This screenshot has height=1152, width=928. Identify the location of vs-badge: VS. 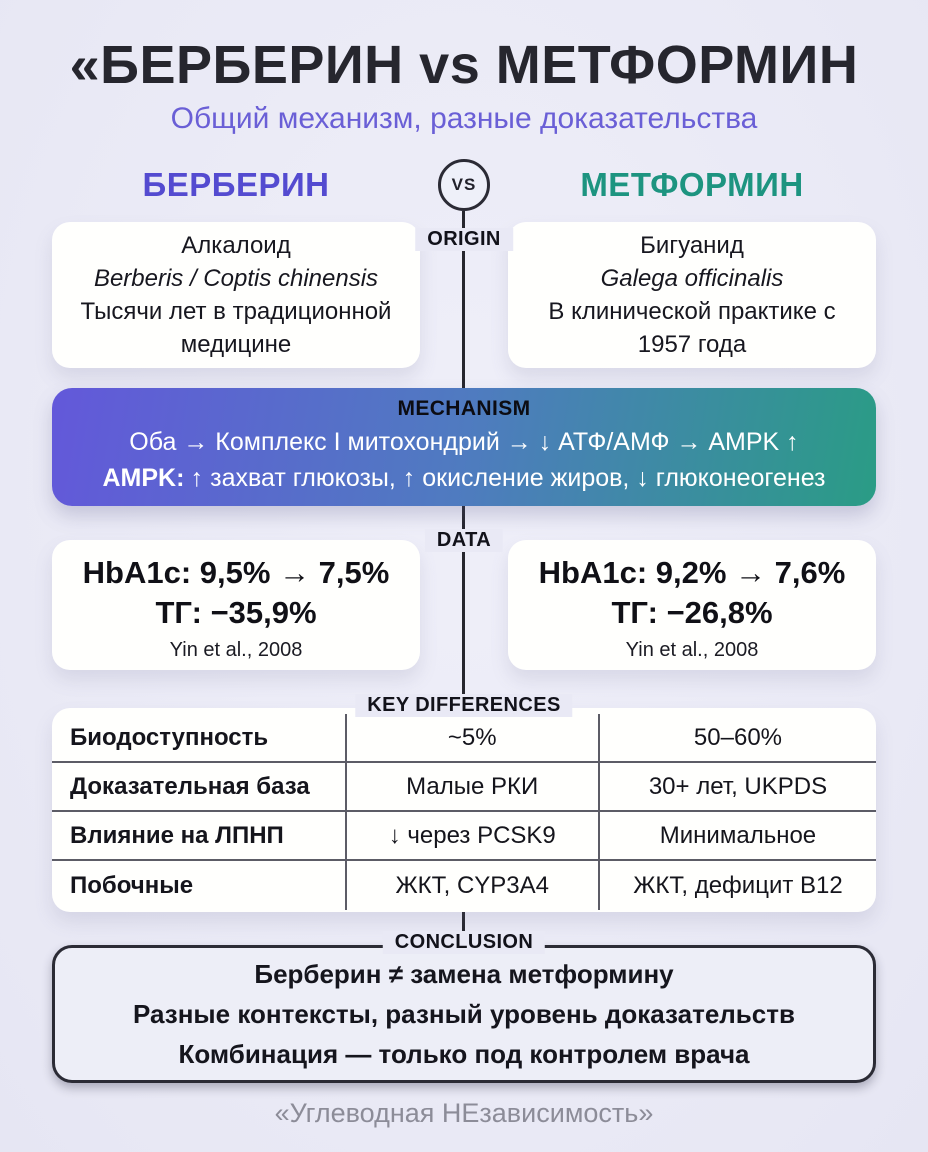
(464, 185).